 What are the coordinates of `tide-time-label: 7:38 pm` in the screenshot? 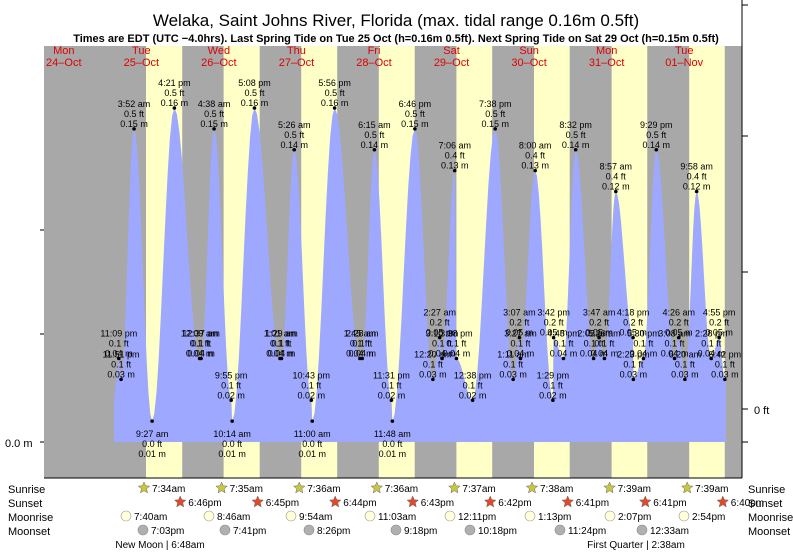 It's located at (495, 104).